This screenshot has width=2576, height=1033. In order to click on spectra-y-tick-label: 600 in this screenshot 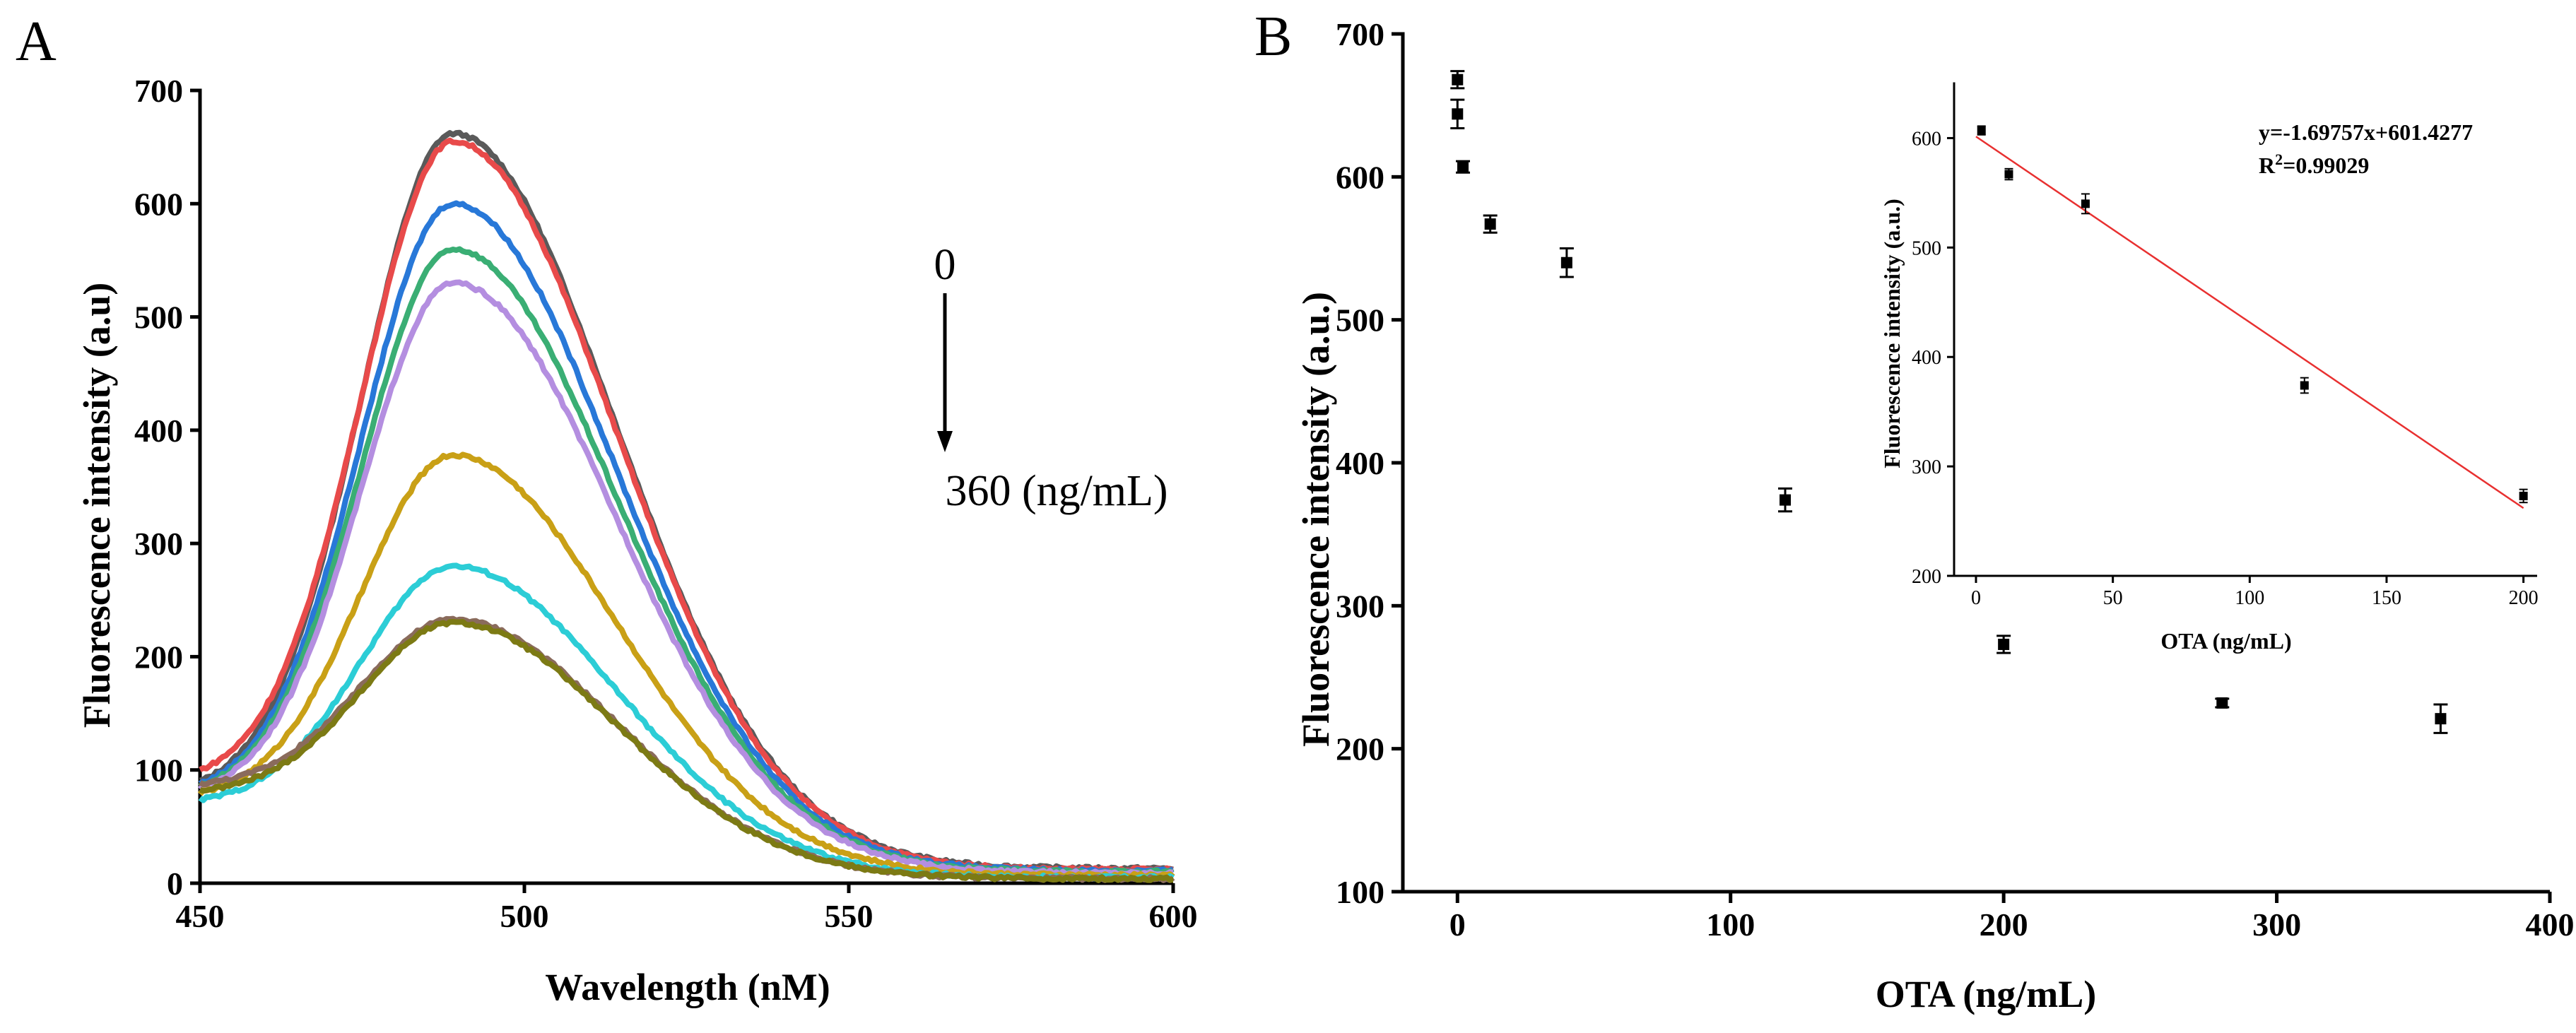, I will do `click(158, 204)`.